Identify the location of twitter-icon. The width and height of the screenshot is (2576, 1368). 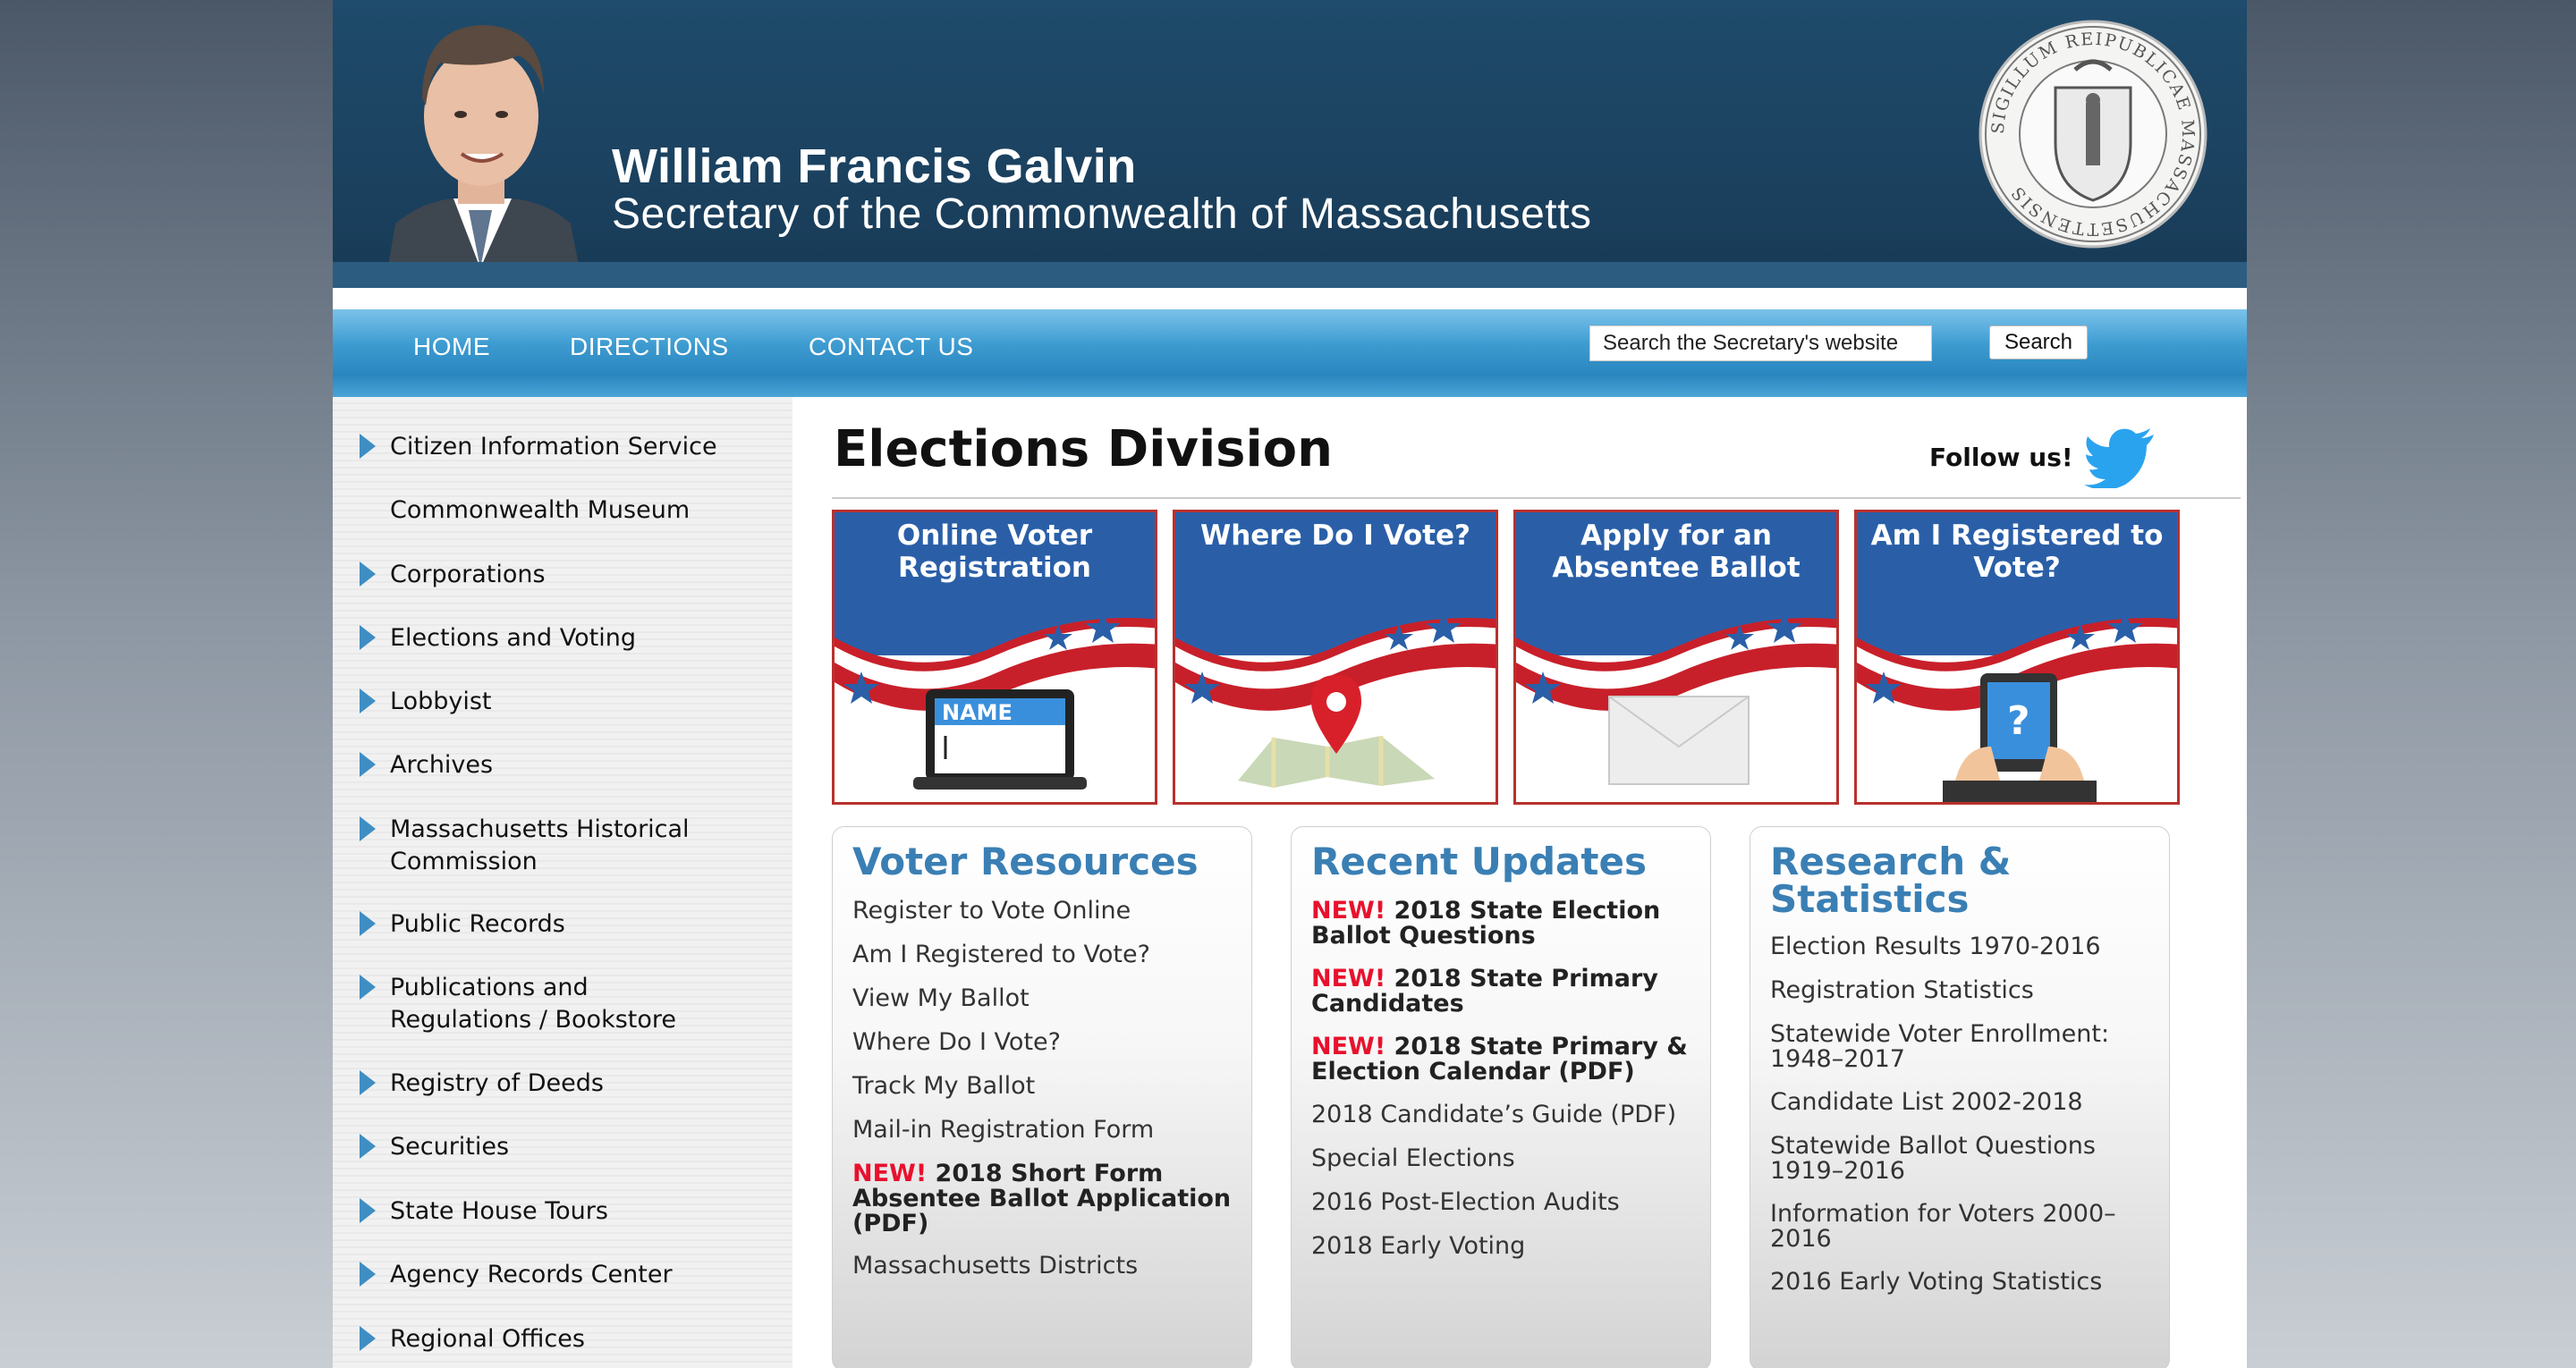
(2120, 458).